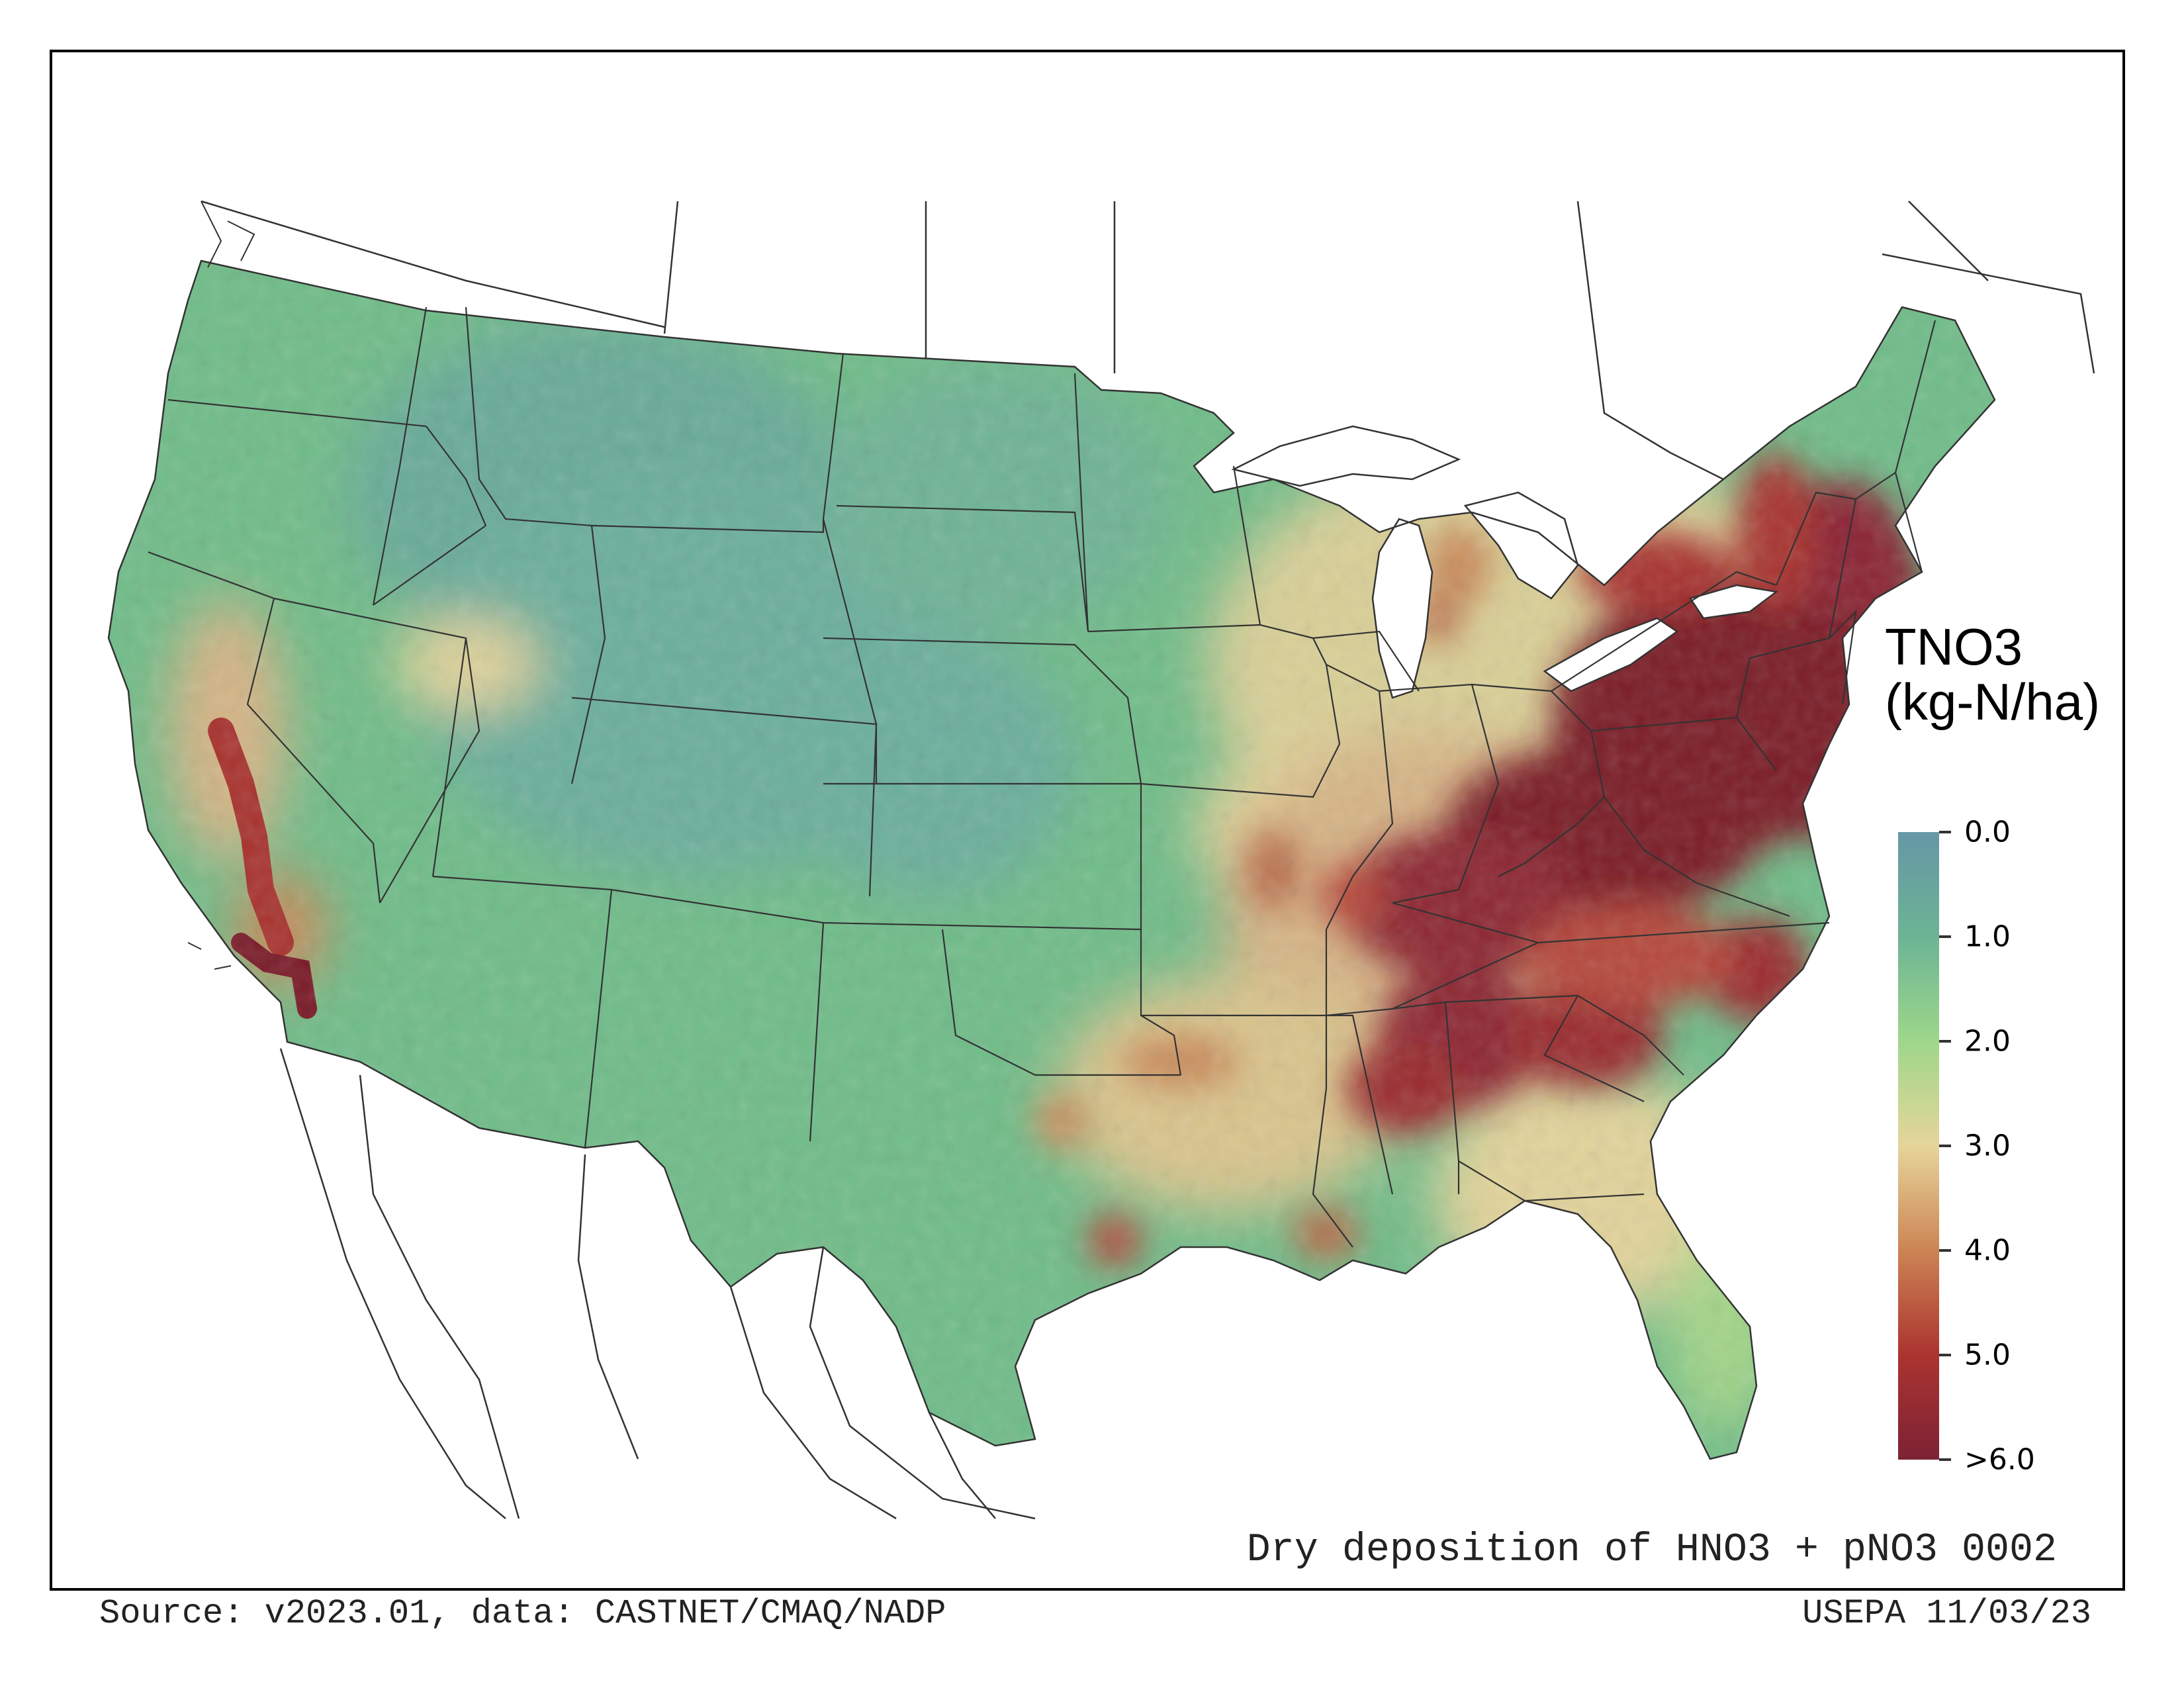 The height and width of the screenshot is (1688, 2184). I want to click on nw-islands, so click(221, 585).